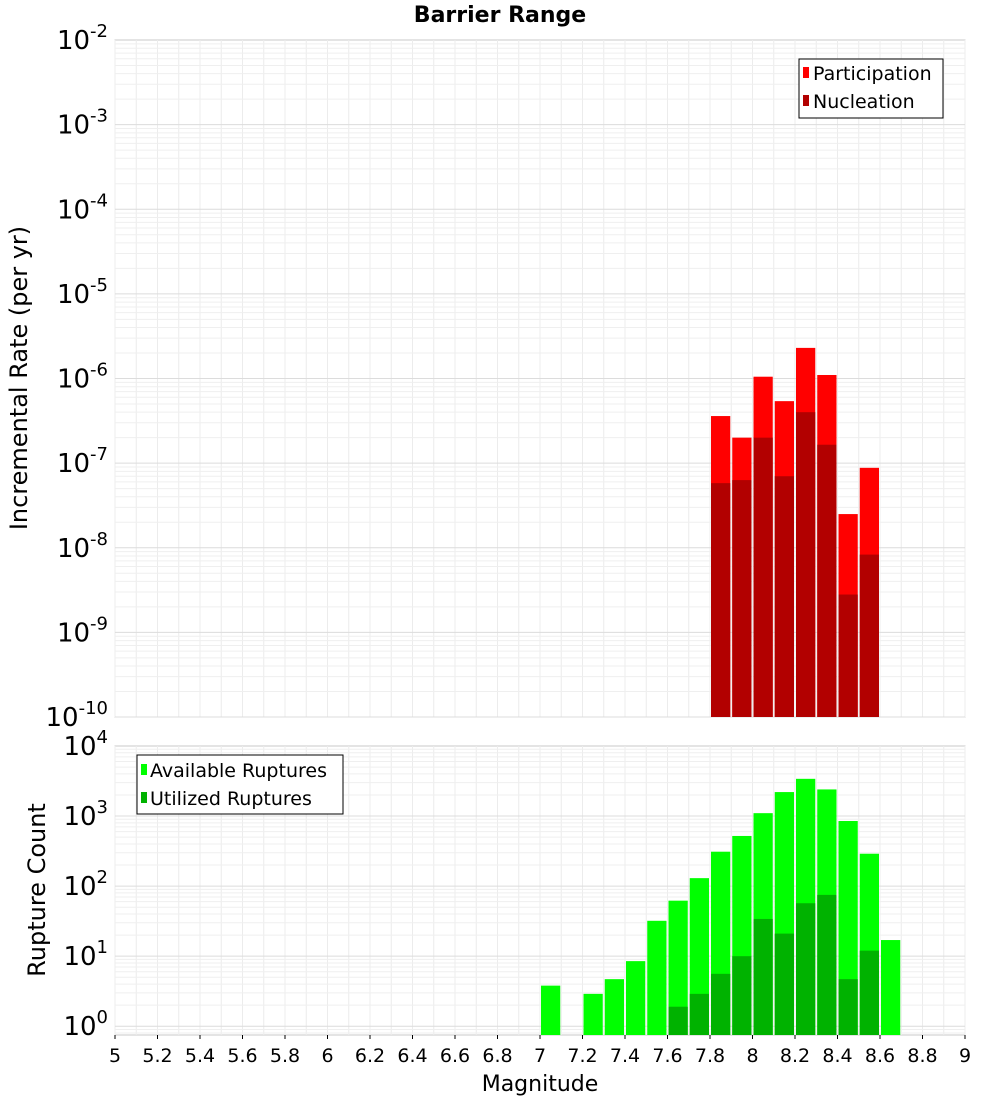 This screenshot has height=1104, width=1000. What do you see at coordinates (922, 1056) in the screenshot?
I see `x-tick-label: 8.8` at bounding box center [922, 1056].